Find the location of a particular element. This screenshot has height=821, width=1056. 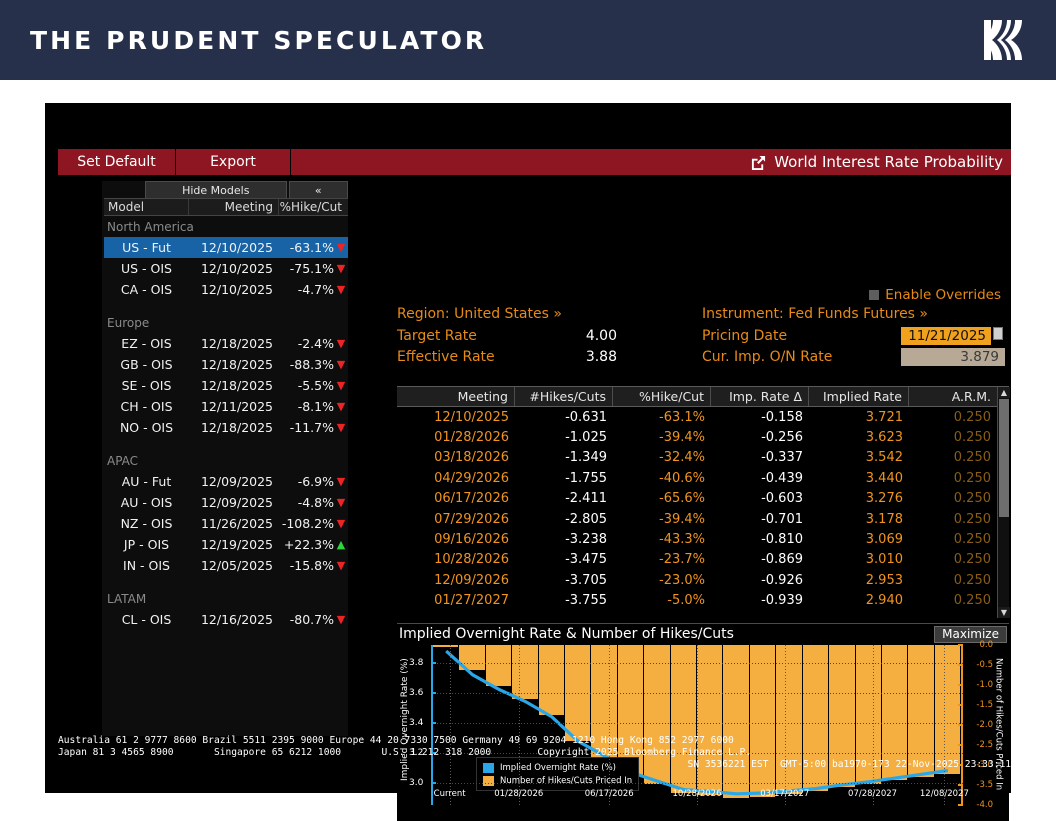

export-button: Export is located at coordinates (233, 162).